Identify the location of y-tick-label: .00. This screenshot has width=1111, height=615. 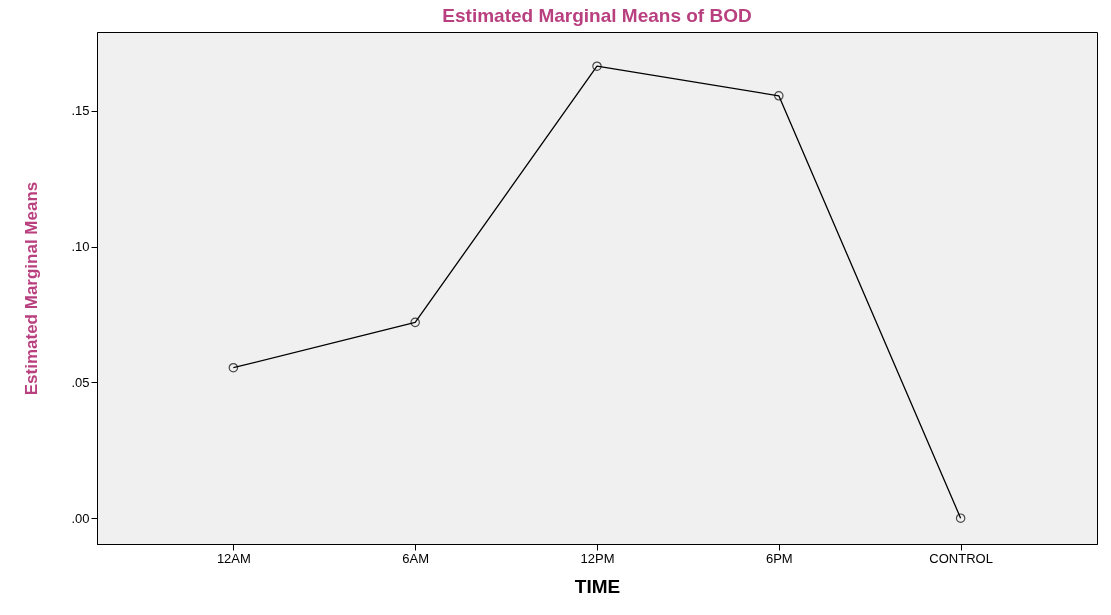
(80, 518).